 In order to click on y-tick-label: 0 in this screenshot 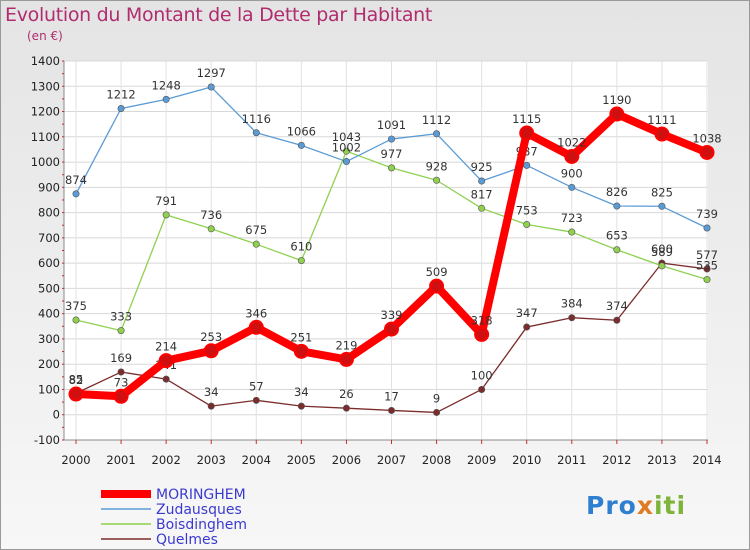, I will do `click(56, 415)`.